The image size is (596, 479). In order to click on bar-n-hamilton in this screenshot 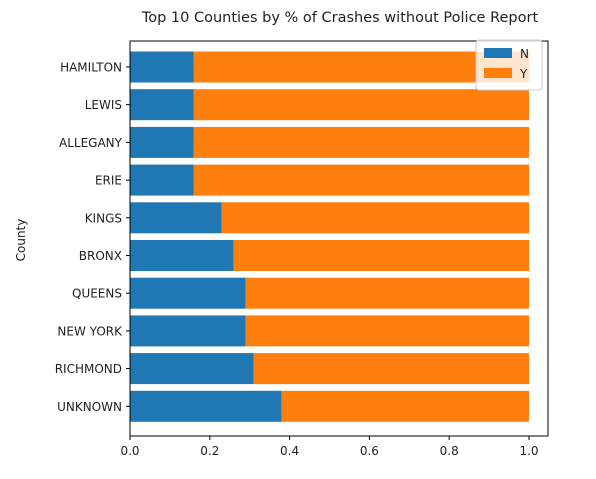, I will do `click(162, 67)`.